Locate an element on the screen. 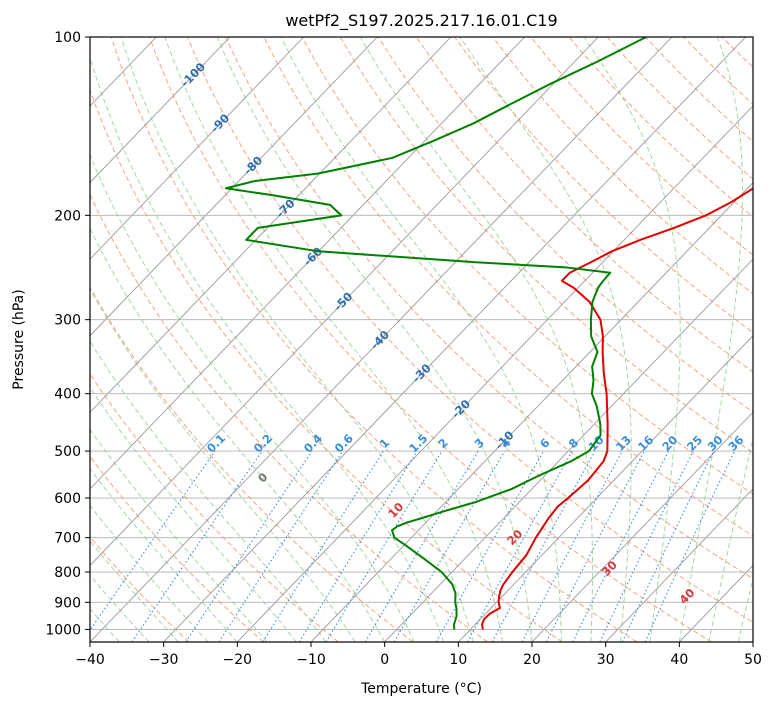  x-tick-label: 20 is located at coordinates (532, 660).